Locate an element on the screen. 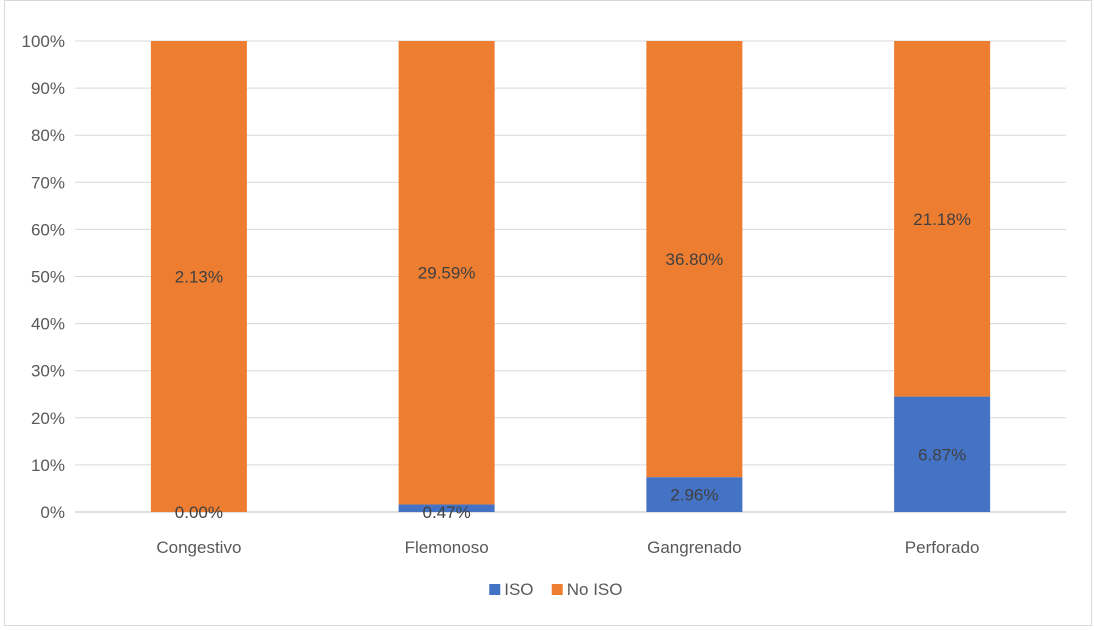 The width and height of the screenshot is (1094, 630). y-tick-label: 20% is located at coordinates (48, 418).